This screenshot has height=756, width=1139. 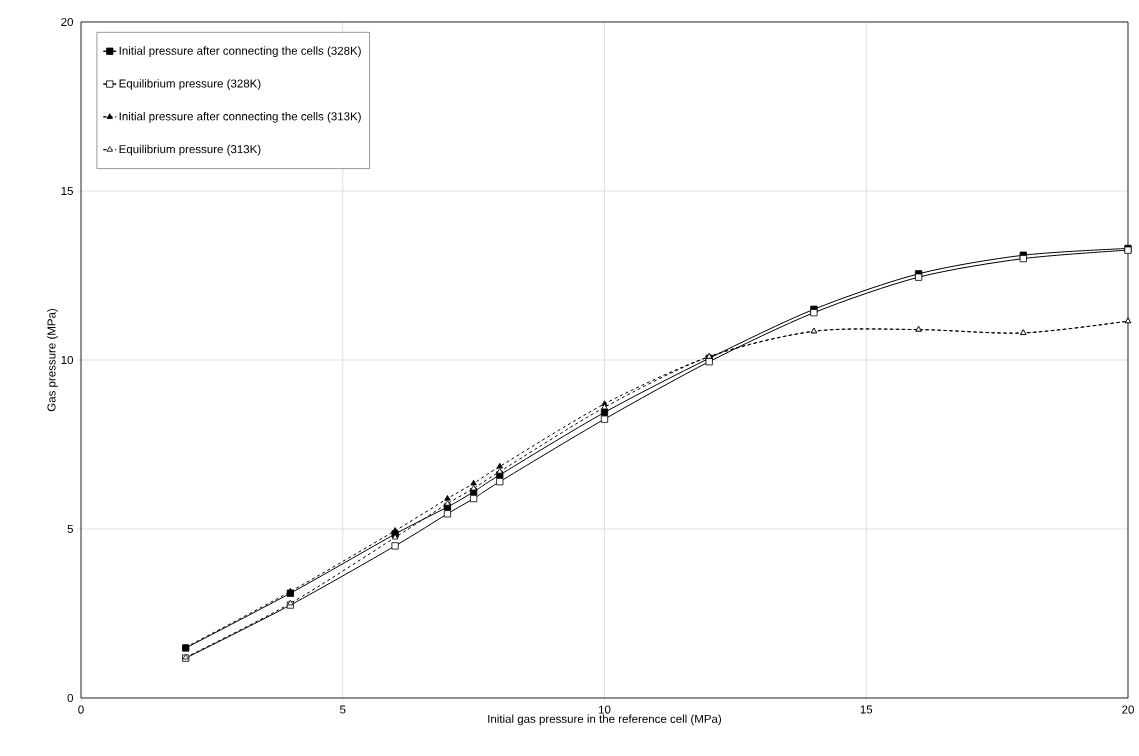 What do you see at coordinates (604, 709) in the screenshot?
I see `x-tick-label: 10` at bounding box center [604, 709].